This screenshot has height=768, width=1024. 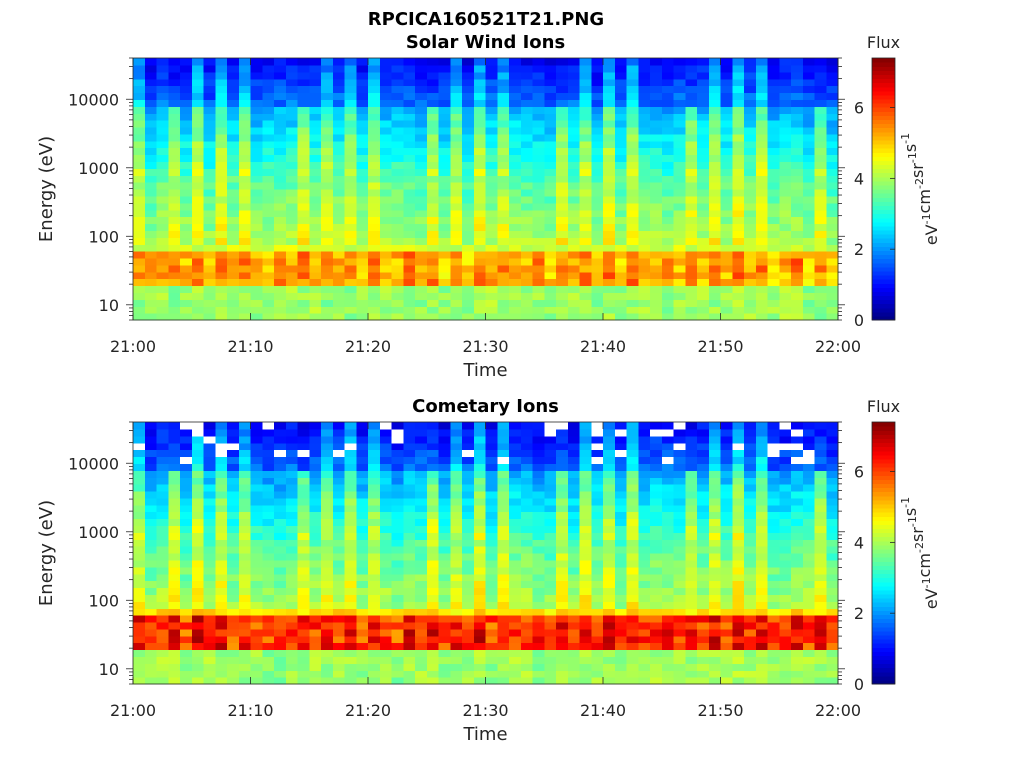 What do you see at coordinates (46, 189) in the screenshot?
I see `solar-wind-y-axis-label: Energy (eV)` at bounding box center [46, 189].